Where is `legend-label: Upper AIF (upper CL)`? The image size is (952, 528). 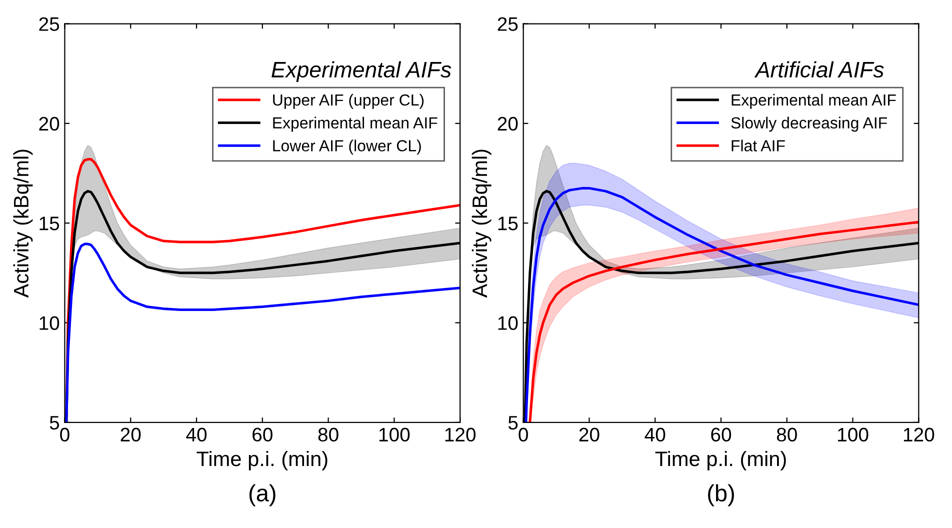 legend-label: Upper AIF (upper CL) is located at coordinates (348, 101).